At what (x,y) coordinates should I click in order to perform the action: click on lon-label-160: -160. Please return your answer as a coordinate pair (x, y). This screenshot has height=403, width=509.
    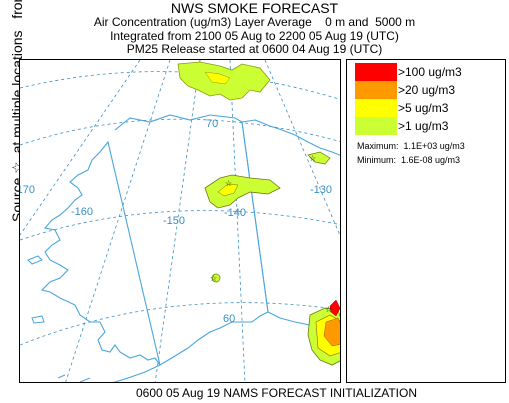
    Looking at the image, I should click on (82, 212).